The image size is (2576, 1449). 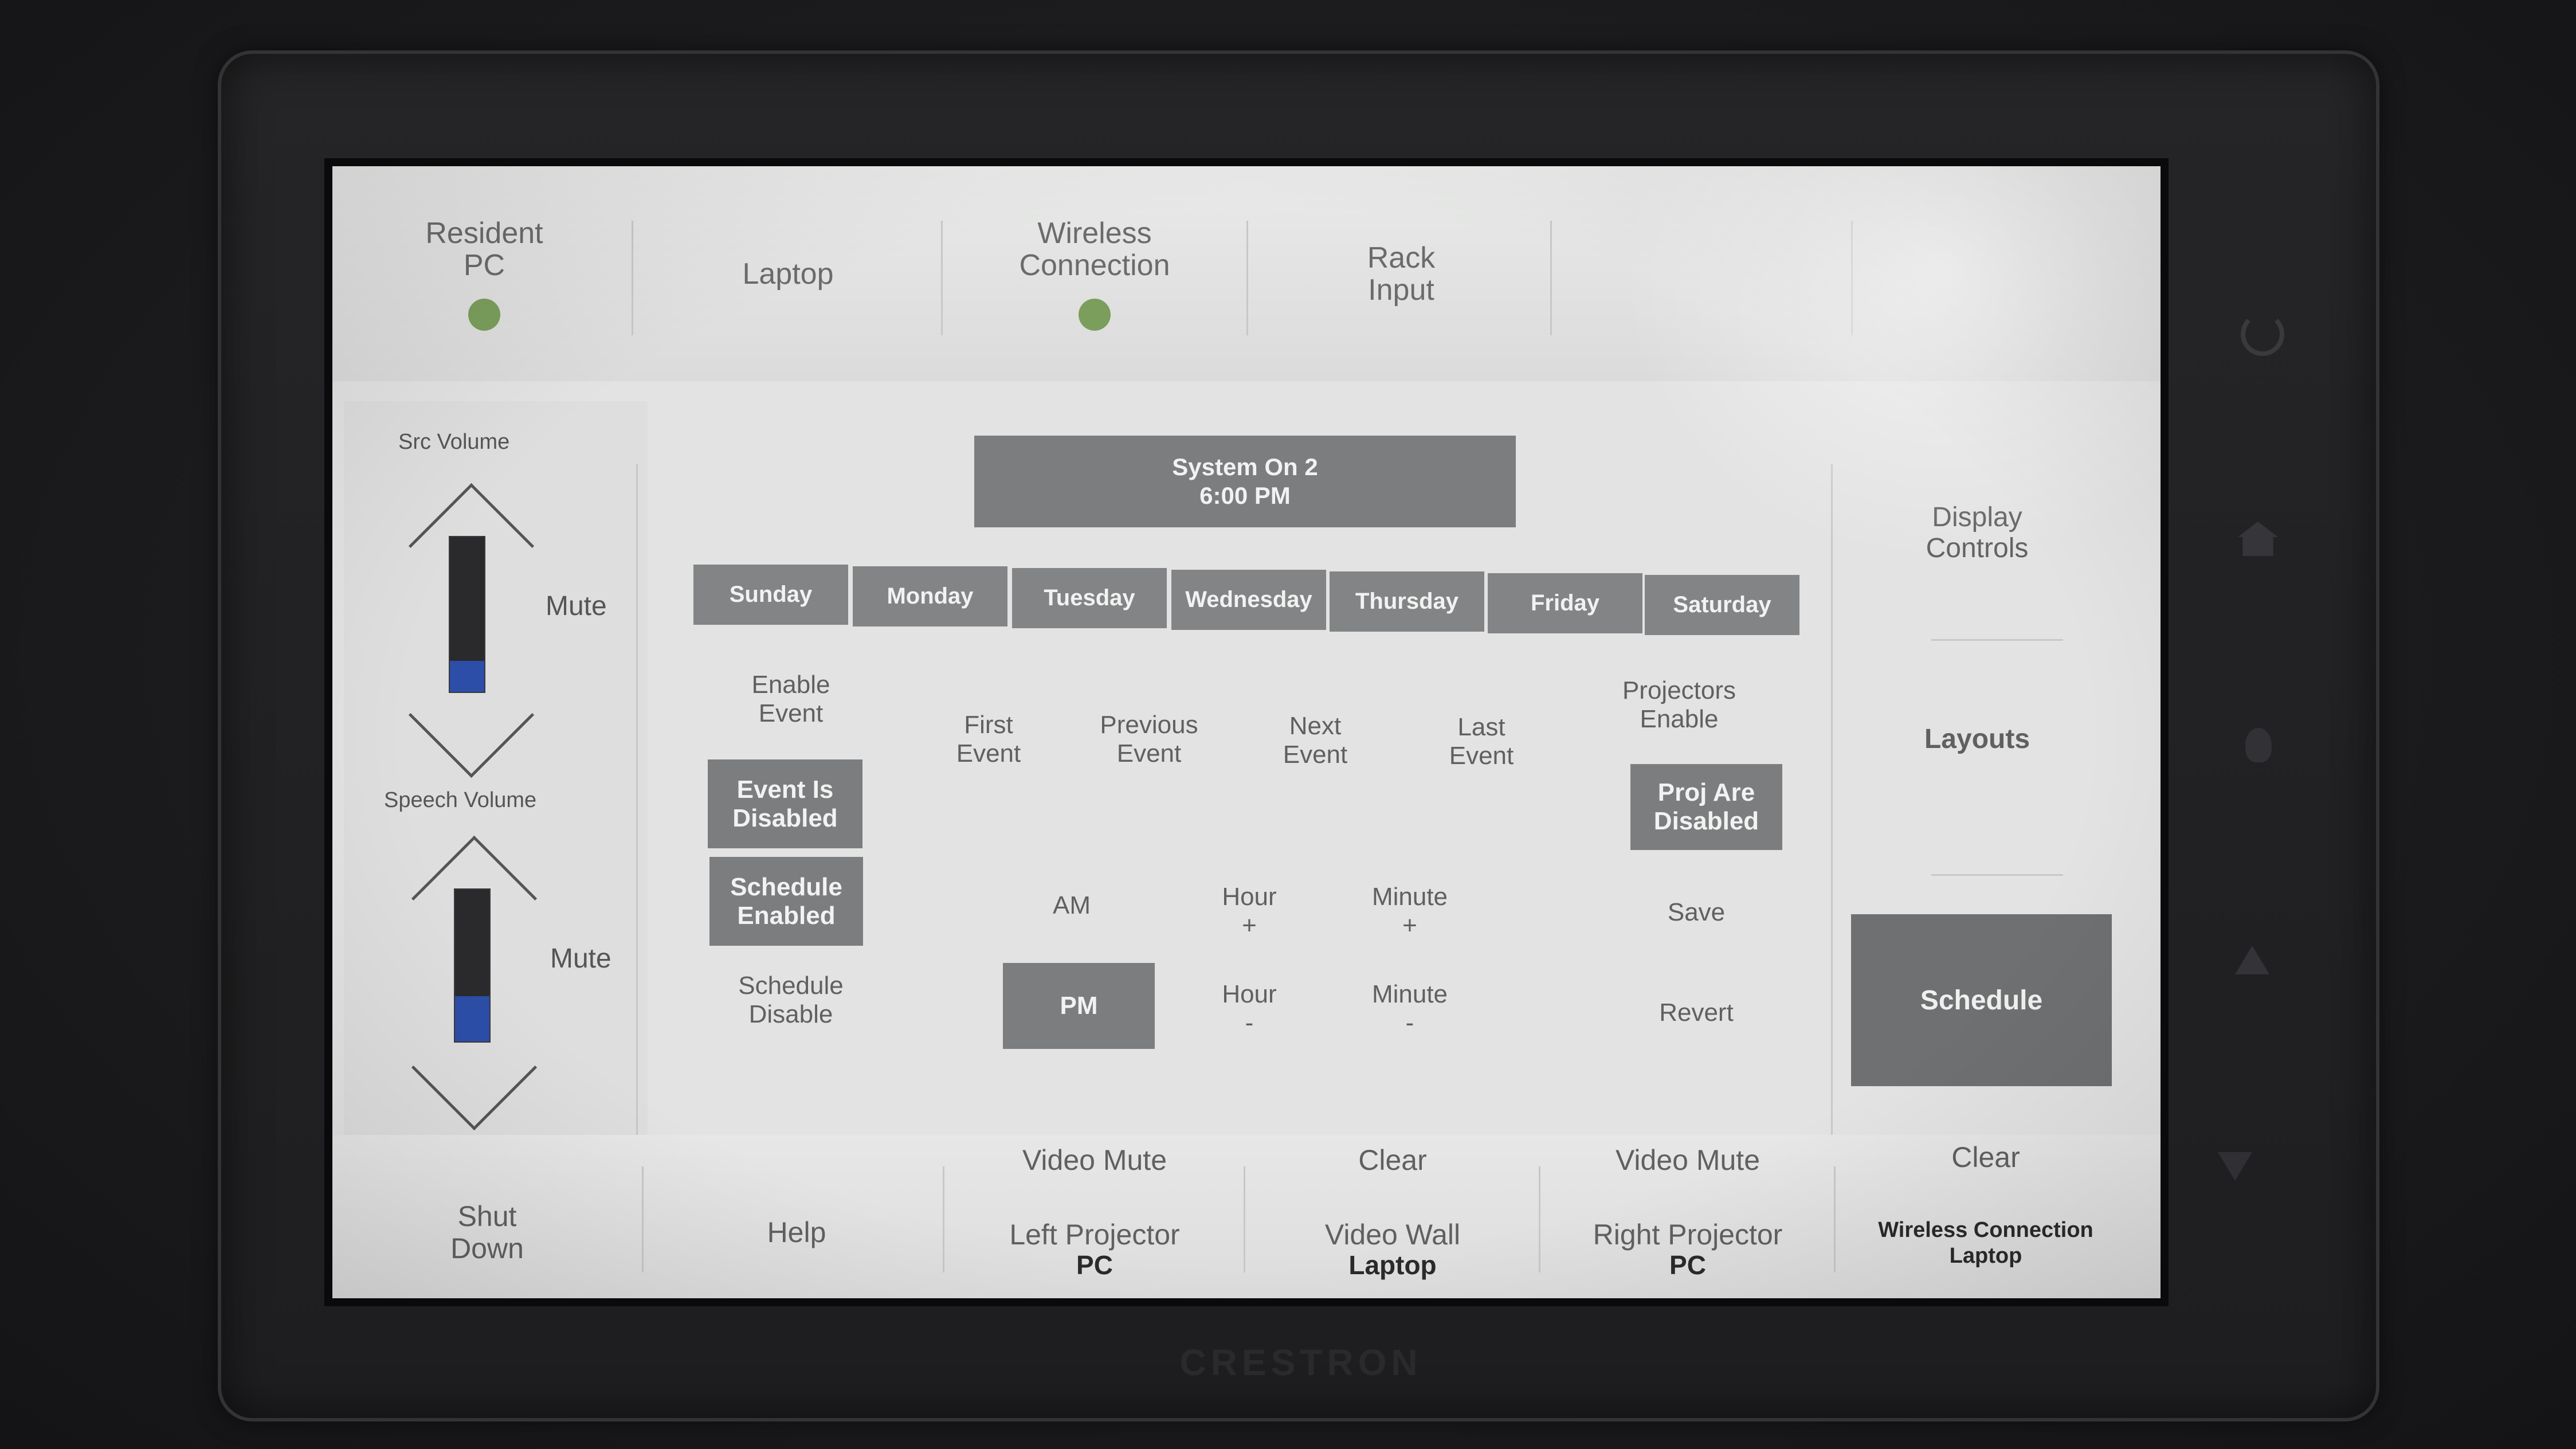 I want to click on last-event-button: Last Event, so click(x=1481, y=741).